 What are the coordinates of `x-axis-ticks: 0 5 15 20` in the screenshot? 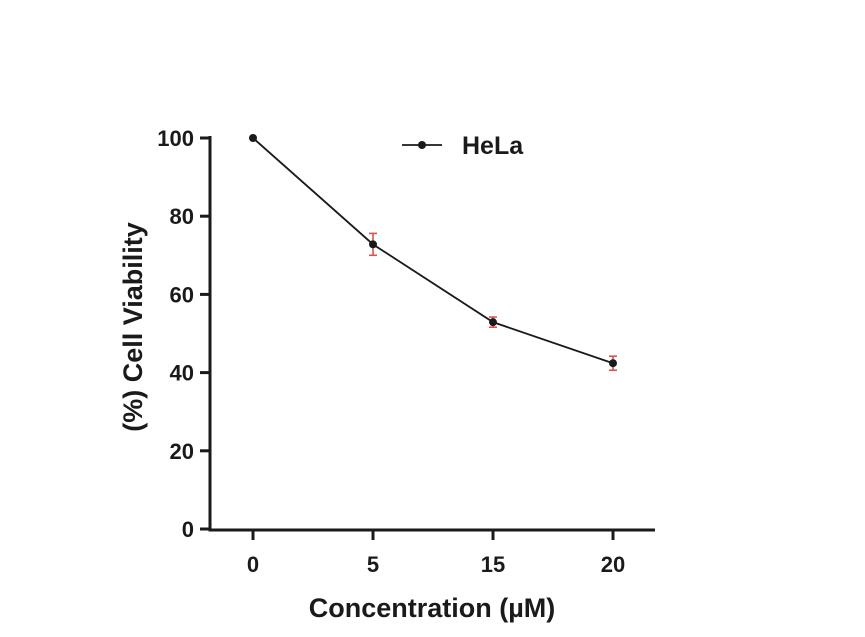 It's located at (436, 553).